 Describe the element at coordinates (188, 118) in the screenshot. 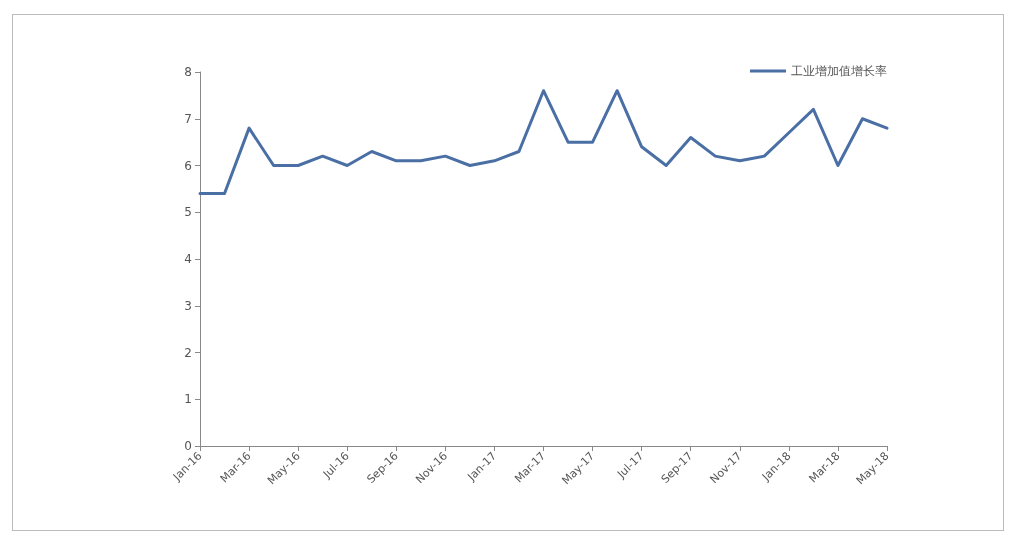

I see `y-tick-label: 7` at that location.